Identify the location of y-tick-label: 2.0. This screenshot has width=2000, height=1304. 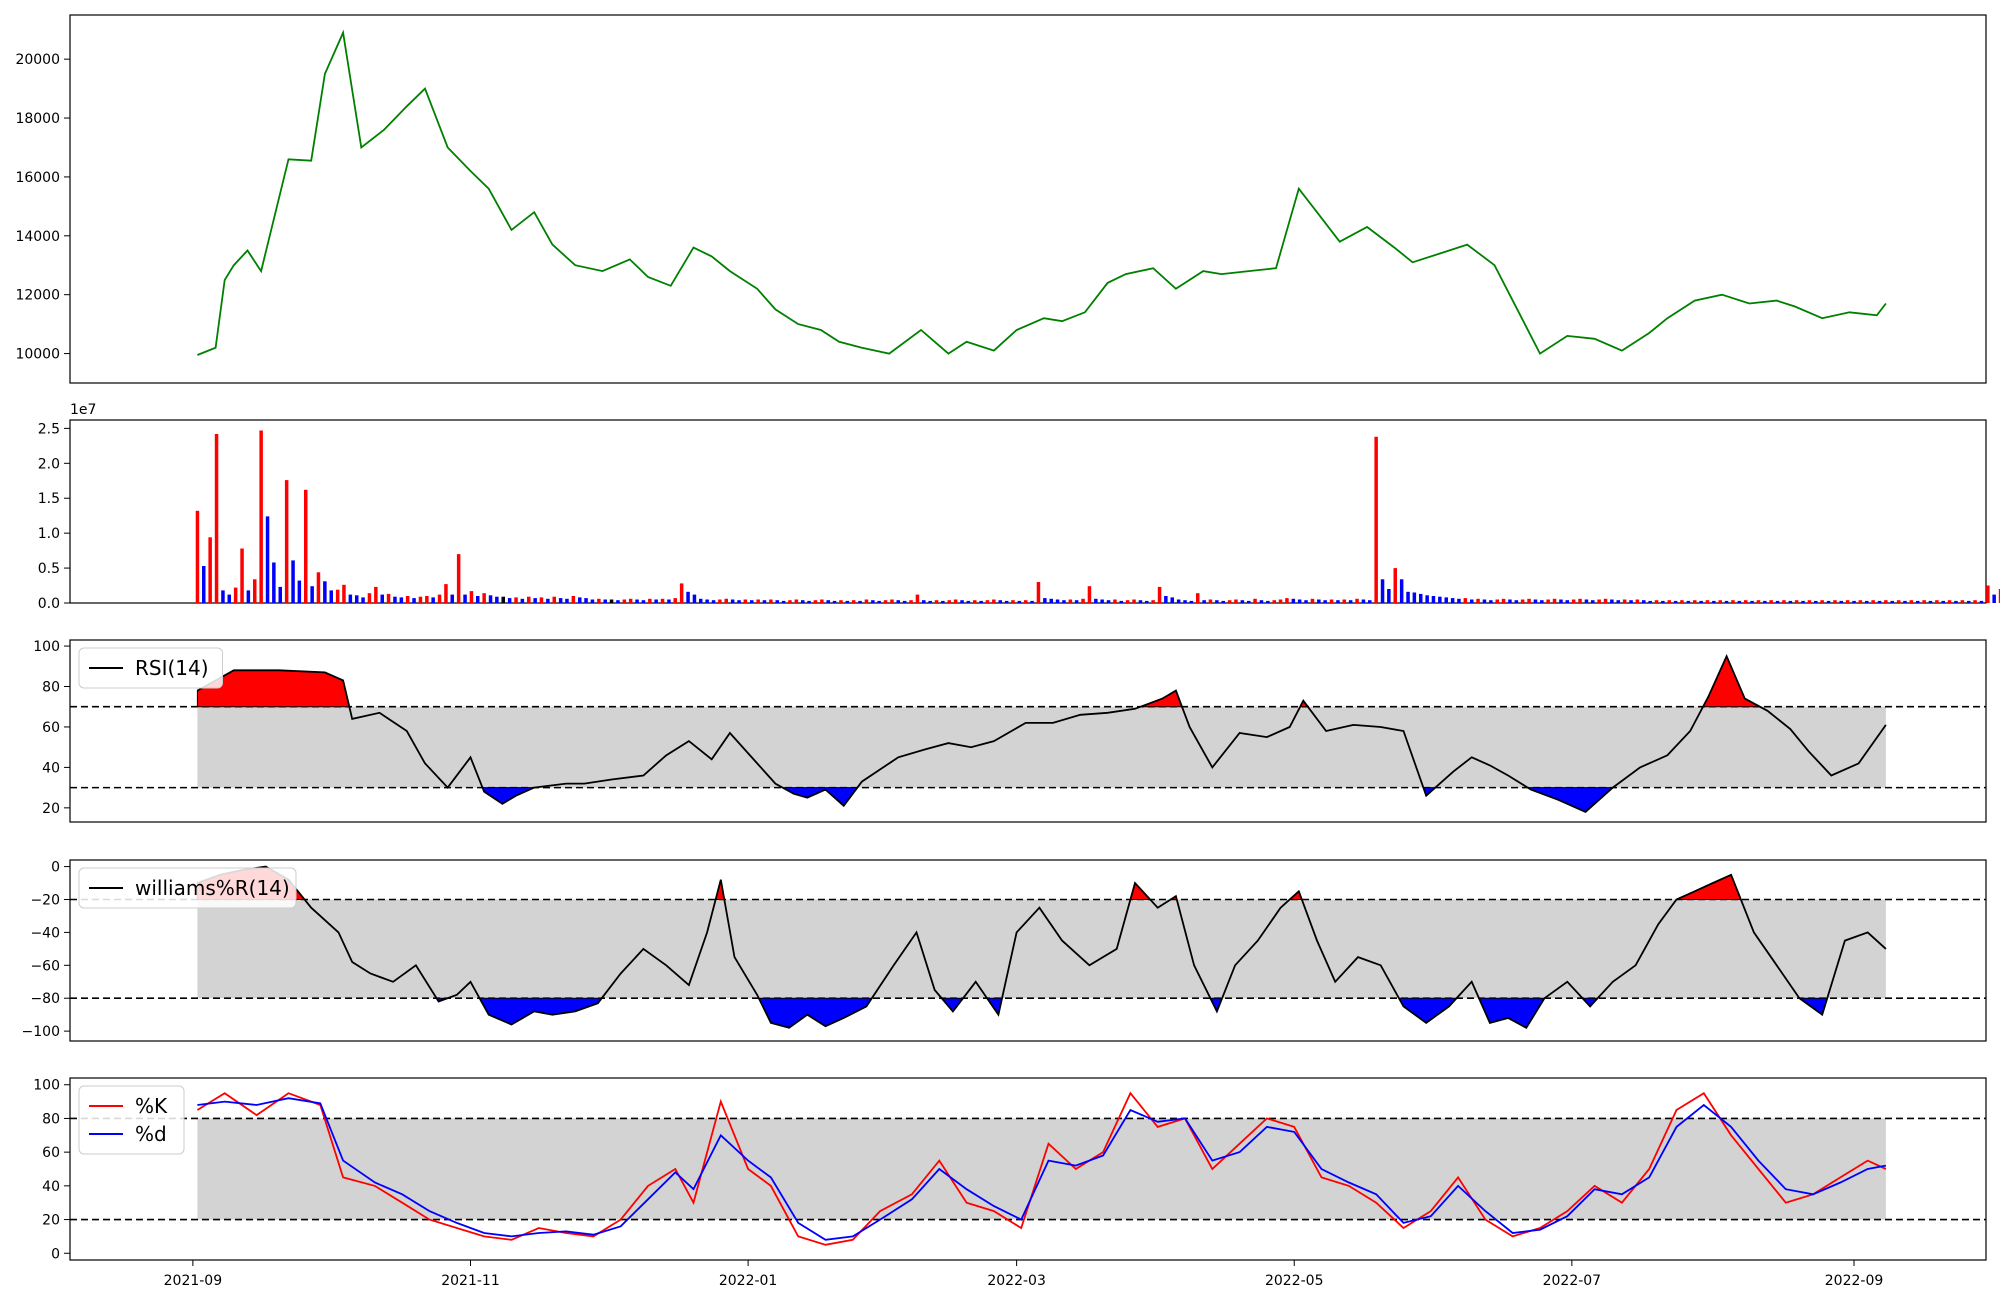
(49, 464).